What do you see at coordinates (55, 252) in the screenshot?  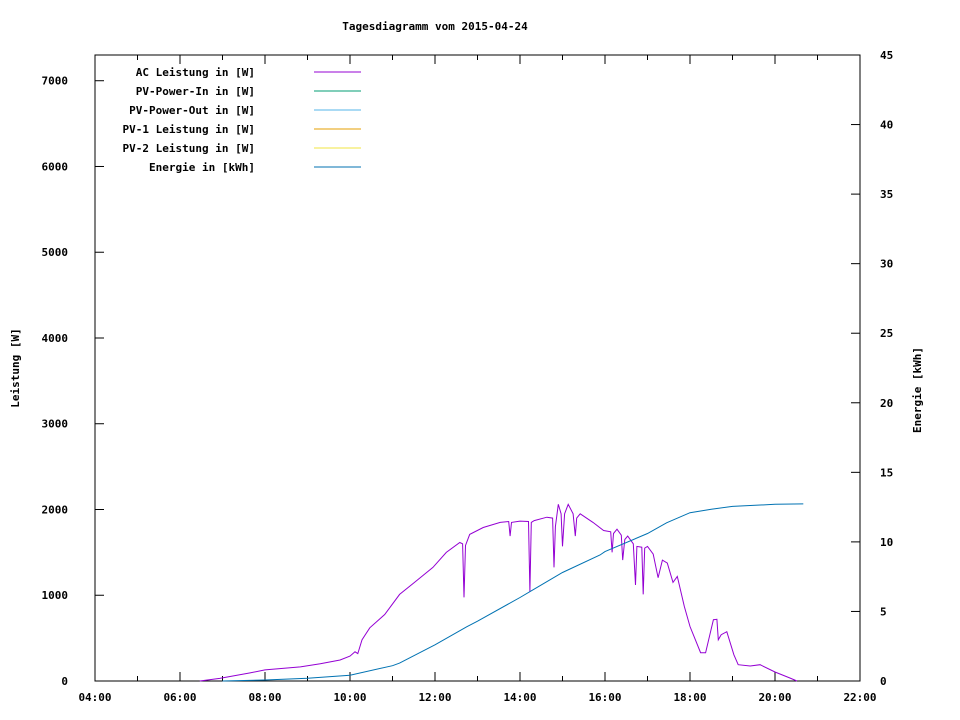 I see `y-tick-label: 5000` at bounding box center [55, 252].